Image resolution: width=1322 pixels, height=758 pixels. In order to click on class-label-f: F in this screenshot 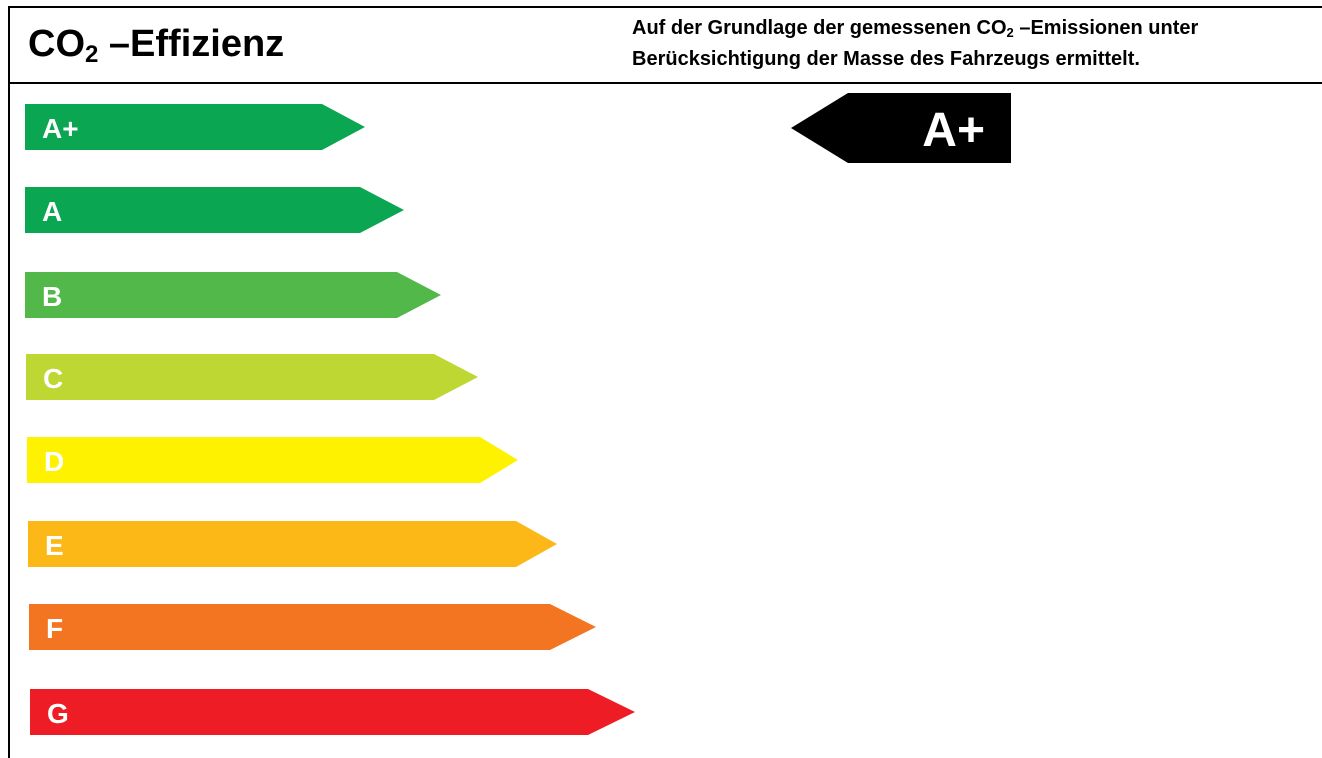, I will do `click(54, 628)`.